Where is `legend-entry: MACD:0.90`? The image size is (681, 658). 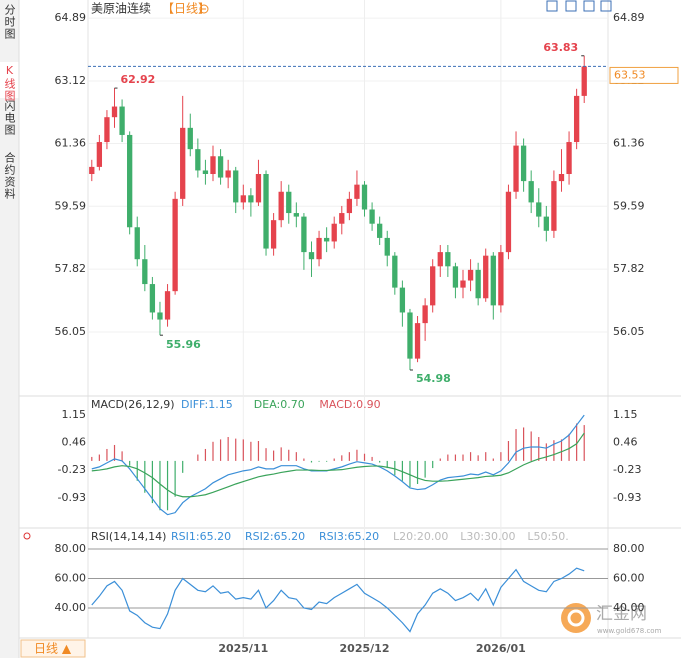
legend-entry: MACD:0.90 is located at coordinates (349, 404).